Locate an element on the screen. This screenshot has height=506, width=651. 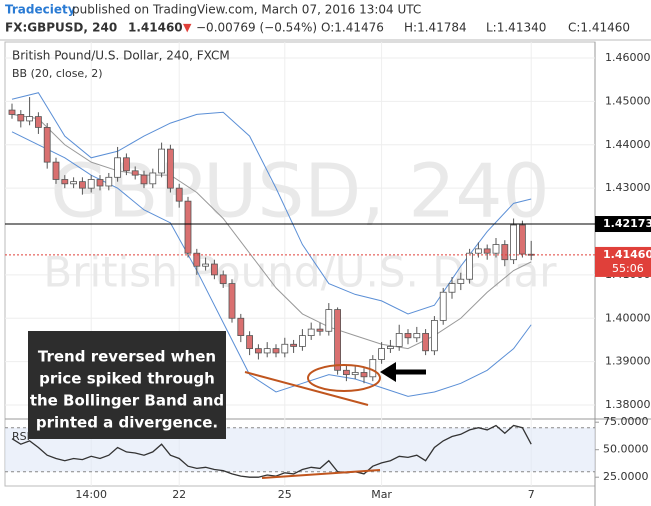
ohlc-close: C:1.41460 is located at coordinates (599, 28).